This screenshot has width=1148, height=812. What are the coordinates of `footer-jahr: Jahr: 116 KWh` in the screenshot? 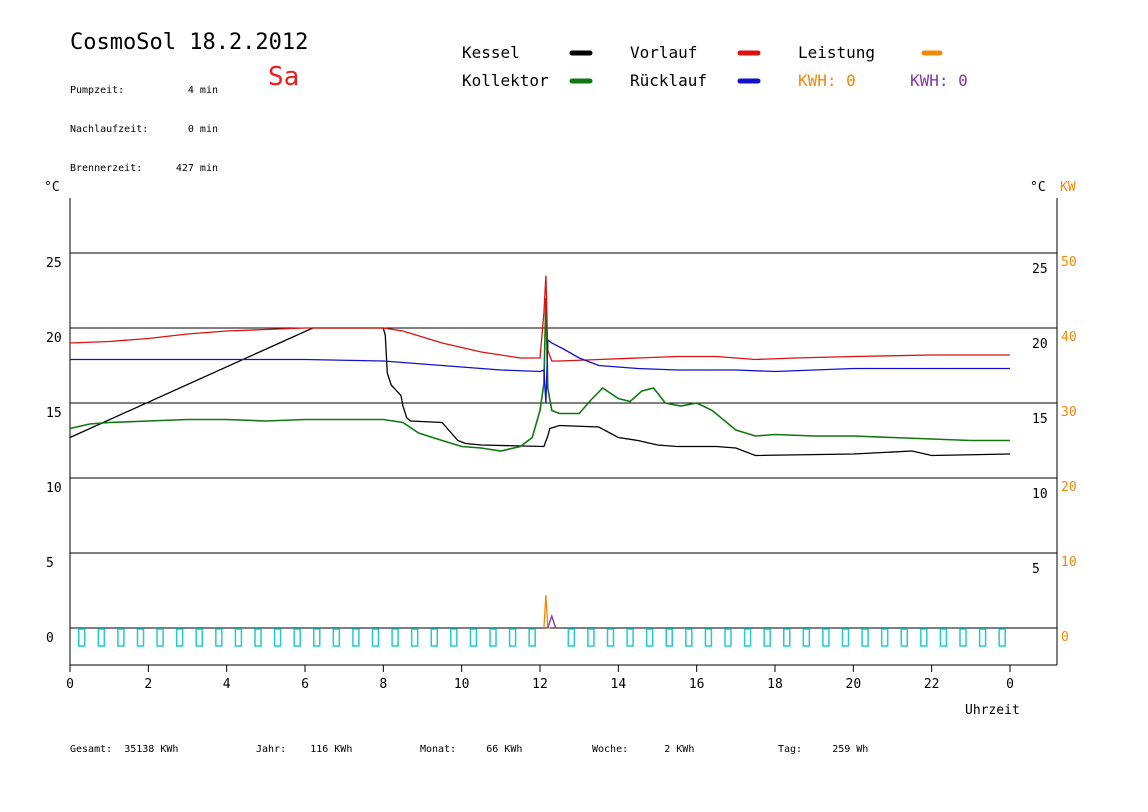 It's located at (304, 749).